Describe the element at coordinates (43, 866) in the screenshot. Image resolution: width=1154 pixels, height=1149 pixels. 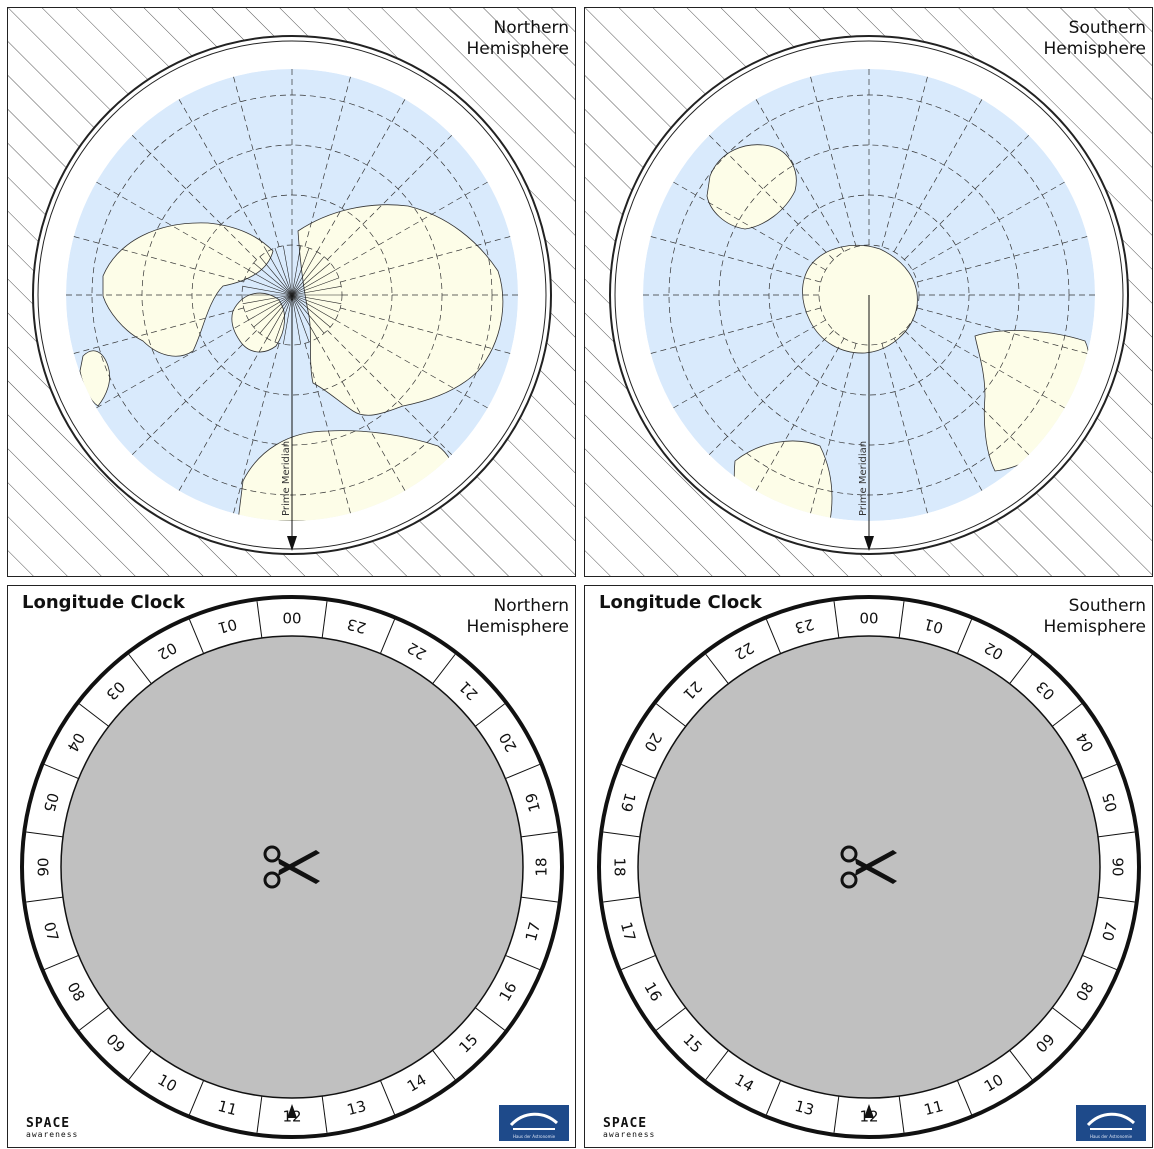
I see `hour-label: 06` at that location.